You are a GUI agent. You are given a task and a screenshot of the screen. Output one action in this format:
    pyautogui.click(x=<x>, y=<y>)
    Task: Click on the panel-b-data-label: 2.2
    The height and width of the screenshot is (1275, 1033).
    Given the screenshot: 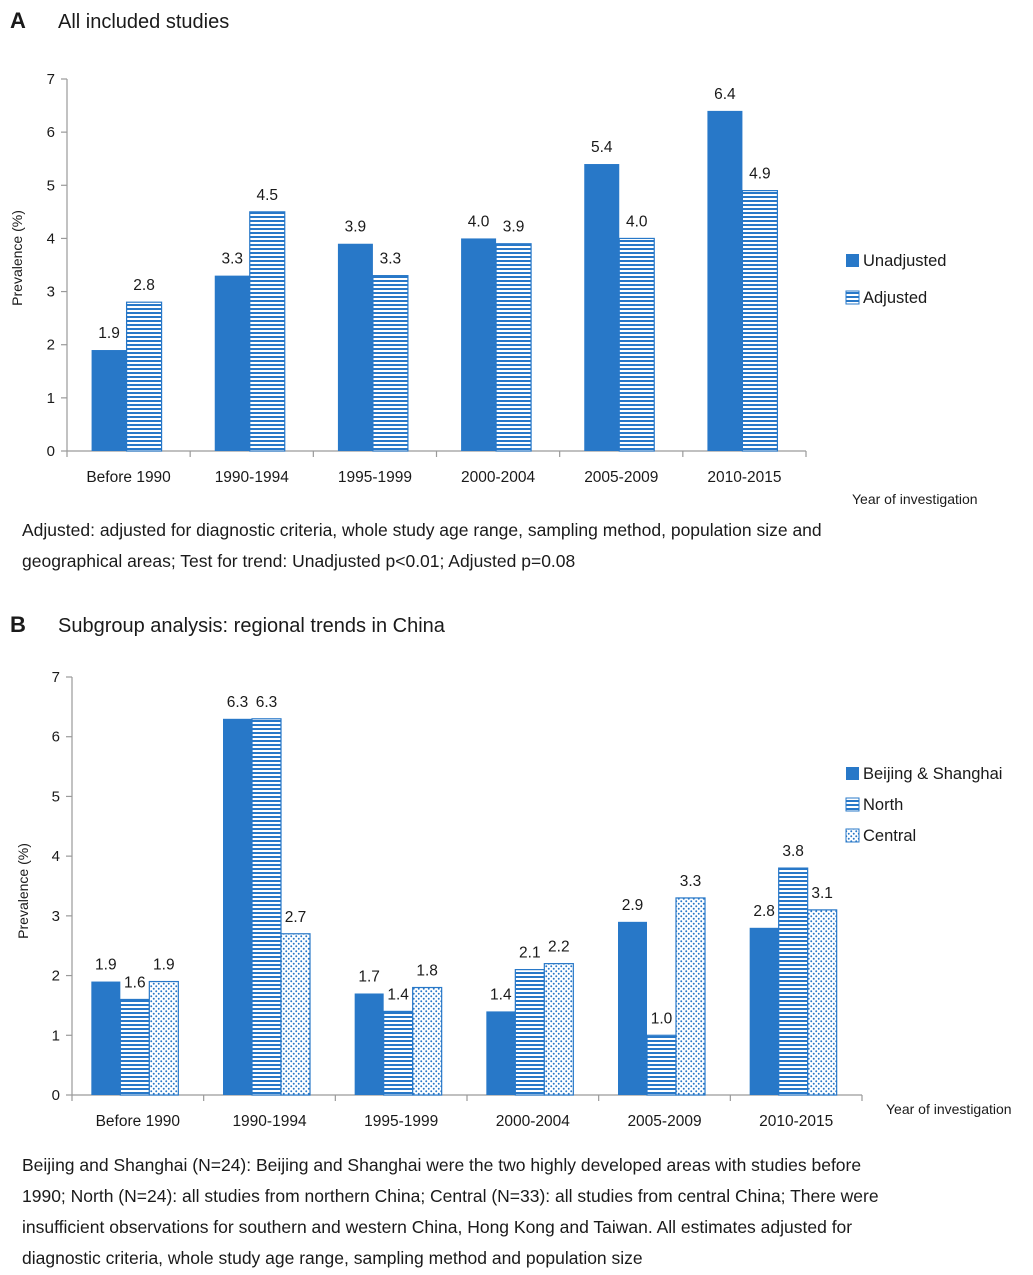 What is the action you would take?
    pyautogui.click(x=559, y=947)
    